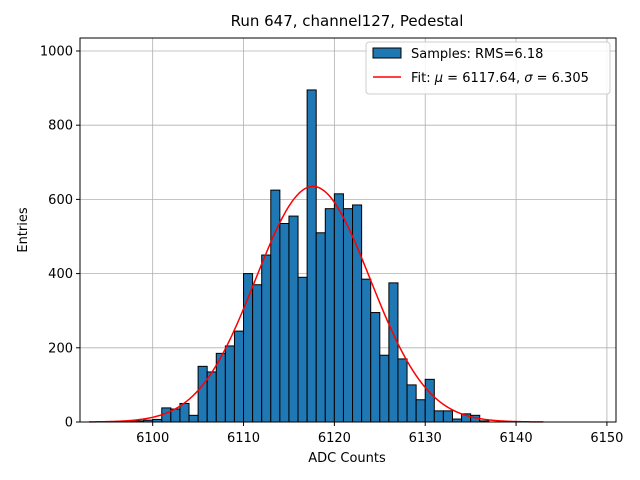 The image size is (640, 480). What do you see at coordinates (69, 423) in the screenshot?
I see `y-tick-label: 0` at bounding box center [69, 423].